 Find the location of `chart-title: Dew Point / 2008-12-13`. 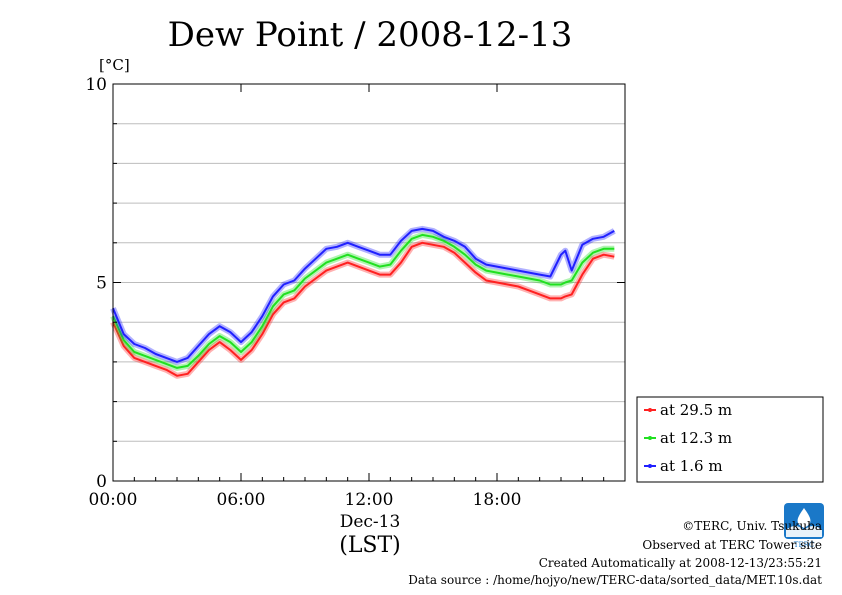

chart-title: Dew Point / 2008-12-13 is located at coordinates (370, 35).